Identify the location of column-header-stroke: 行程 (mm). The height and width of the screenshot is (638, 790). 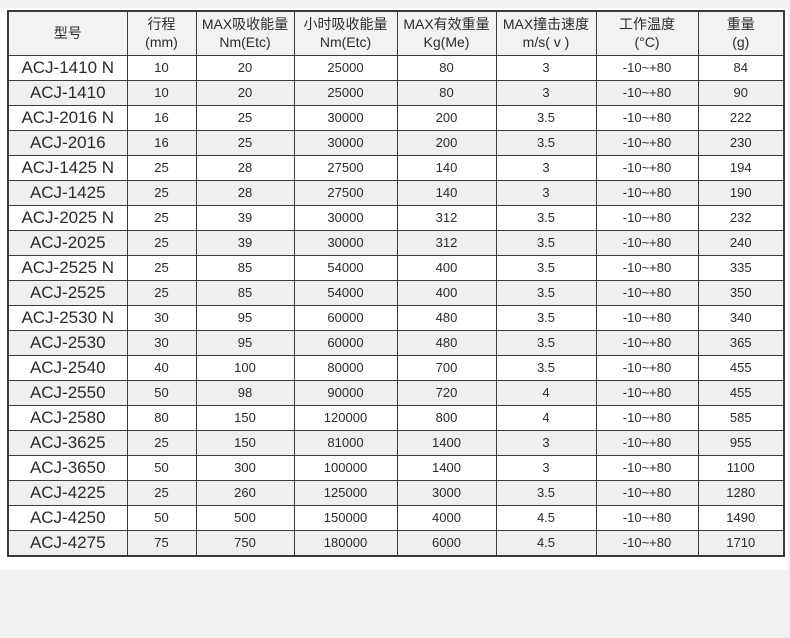
(161, 33).